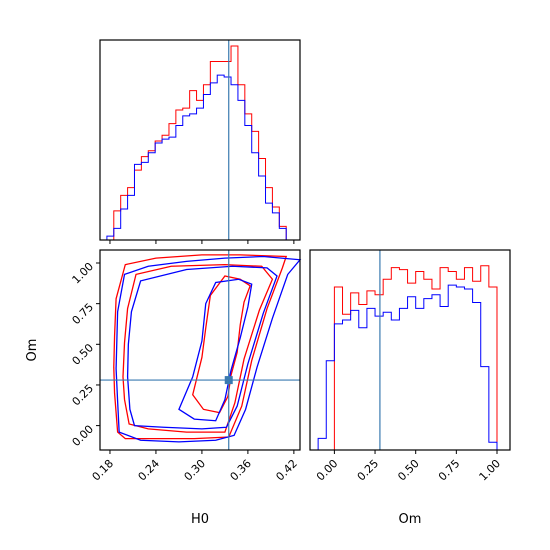 The image size is (550, 550). I want to click on om-histogram-frame, so click(410, 350).